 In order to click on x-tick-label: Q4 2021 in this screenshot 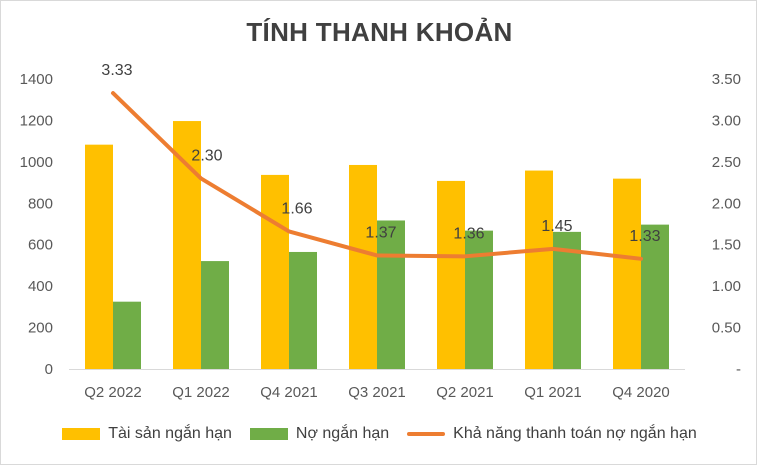, I will do `click(289, 392)`.